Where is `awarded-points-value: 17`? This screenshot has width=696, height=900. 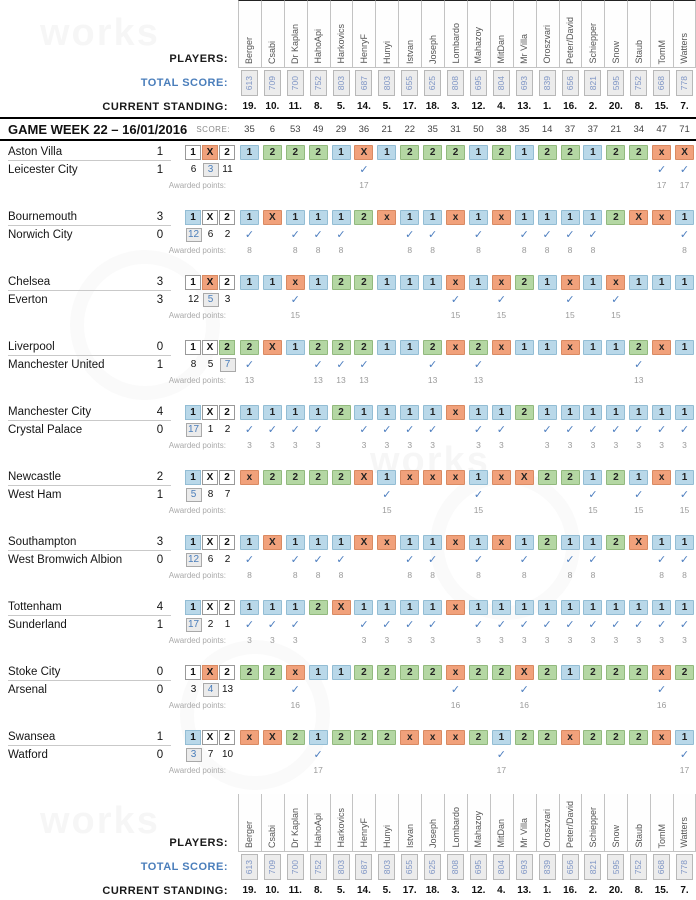 awarded-points-value: 17 is located at coordinates (684, 185).